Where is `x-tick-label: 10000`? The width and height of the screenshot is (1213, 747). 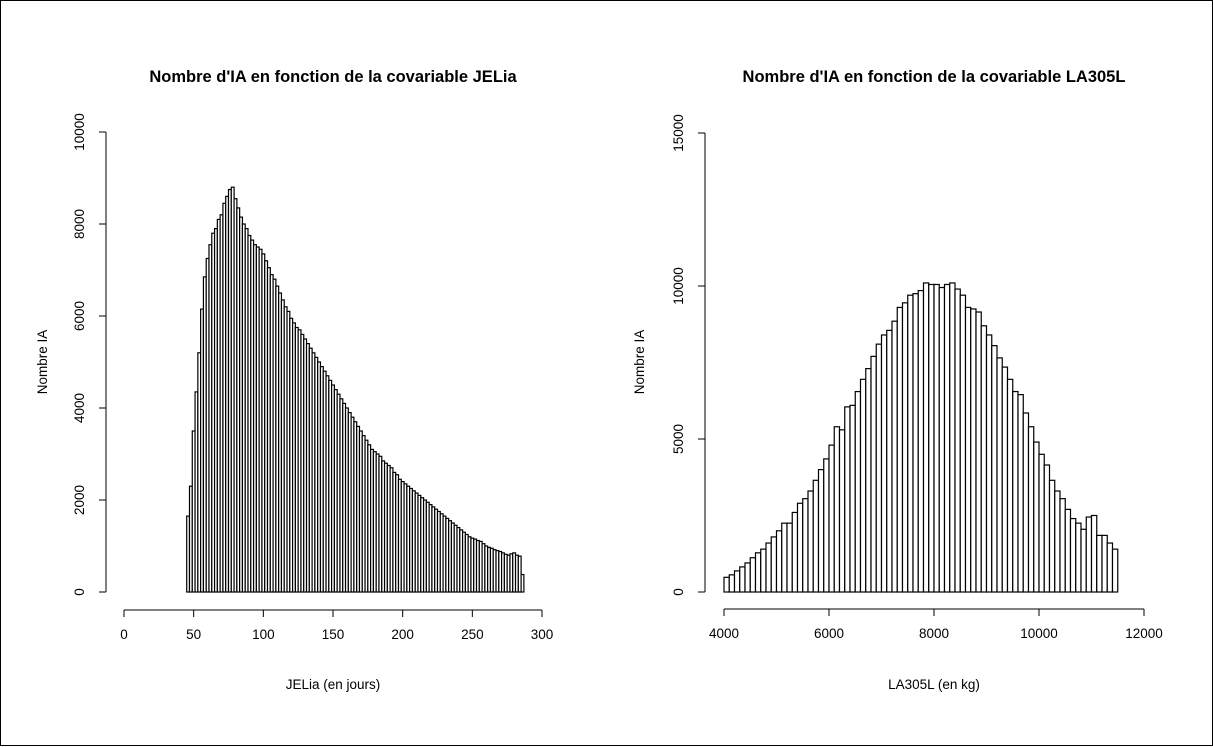
x-tick-label: 10000 is located at coordinates (1039, 633).